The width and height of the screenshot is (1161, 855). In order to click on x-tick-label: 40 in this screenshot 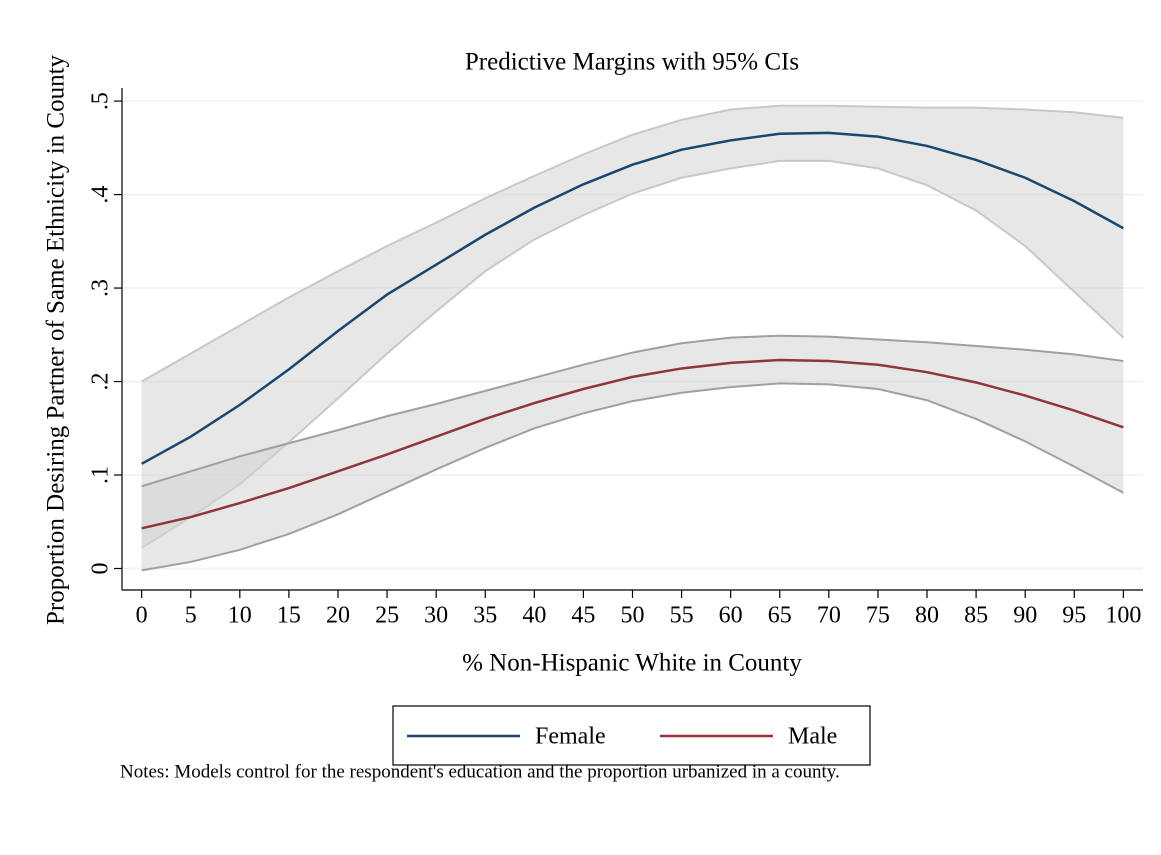, I will do `click(534, 616)`.